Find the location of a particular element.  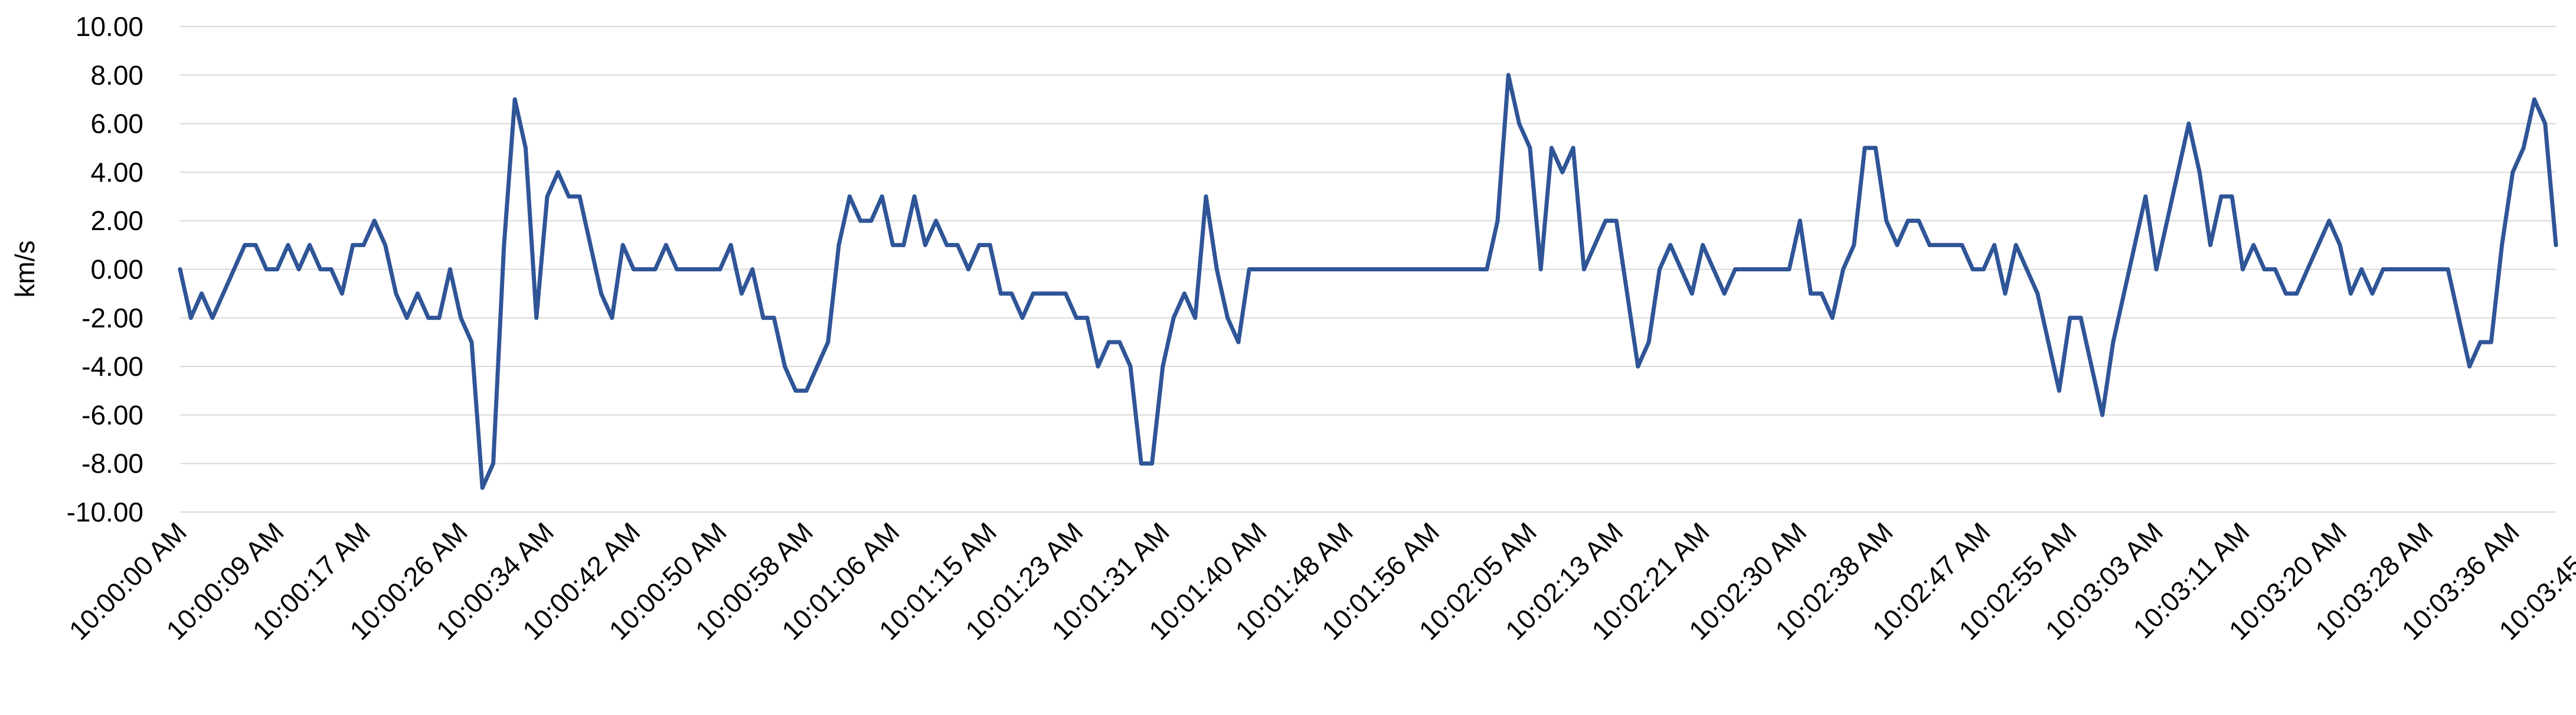

y-tick-label: 4.00 is located at coordinates (116, 172).